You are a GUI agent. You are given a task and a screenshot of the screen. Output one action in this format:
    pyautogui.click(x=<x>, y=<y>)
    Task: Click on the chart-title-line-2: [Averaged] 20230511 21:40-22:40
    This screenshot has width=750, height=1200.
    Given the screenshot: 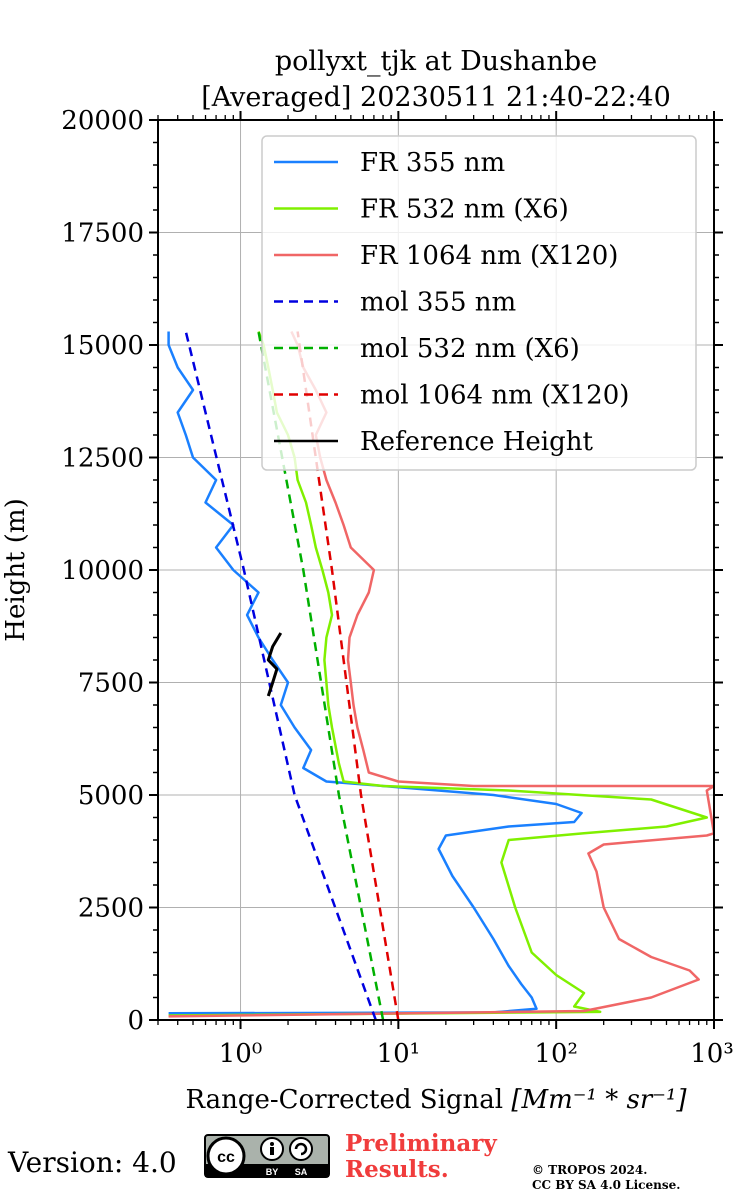 What is the action you would take?
    pyautogui.click(x=436, y=97)
    